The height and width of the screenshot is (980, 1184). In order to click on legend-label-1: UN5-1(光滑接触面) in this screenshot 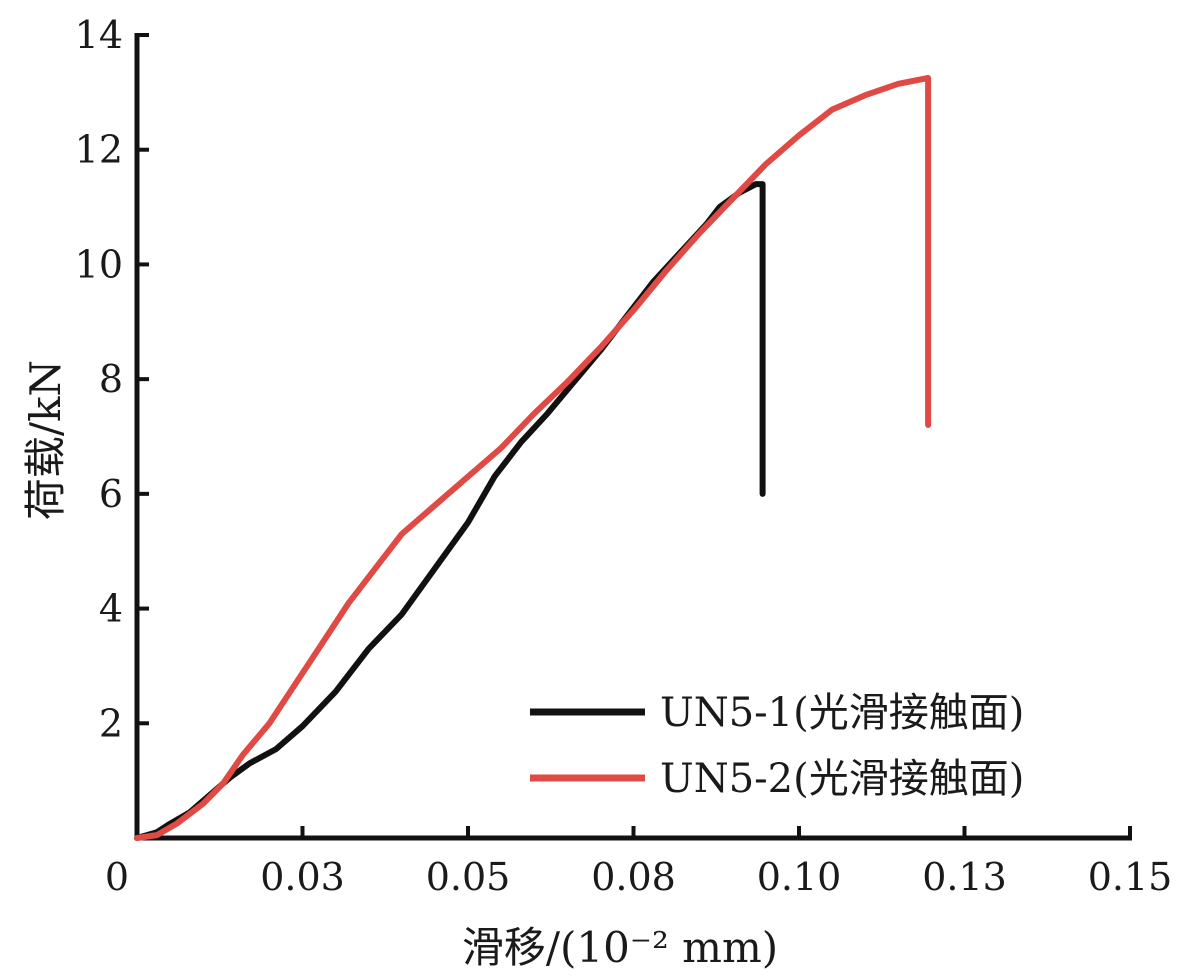, I will do `click(842, 713)`.